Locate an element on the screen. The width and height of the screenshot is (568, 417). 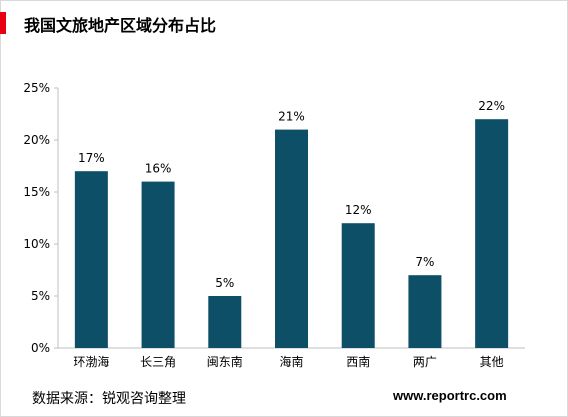
x-axis-labels: 环渤海 长三角 闽东南 海南 西南 两广 其他 is located at coordinates (288, 361).